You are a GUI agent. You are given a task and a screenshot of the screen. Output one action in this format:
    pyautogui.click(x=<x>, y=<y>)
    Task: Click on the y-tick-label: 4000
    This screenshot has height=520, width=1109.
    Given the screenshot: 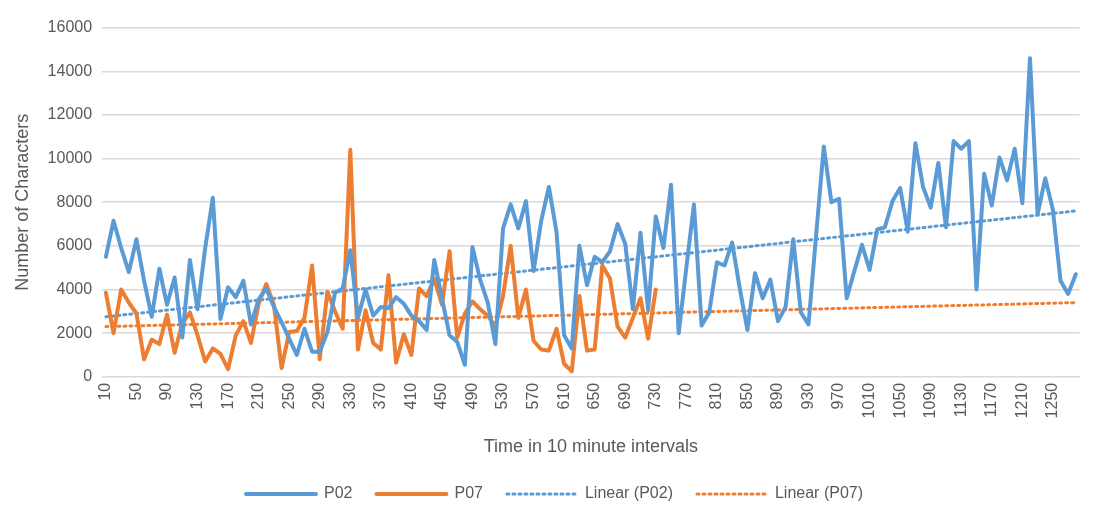 What is the action you would take?
    pyautogui.click(x=74, y=288)
    